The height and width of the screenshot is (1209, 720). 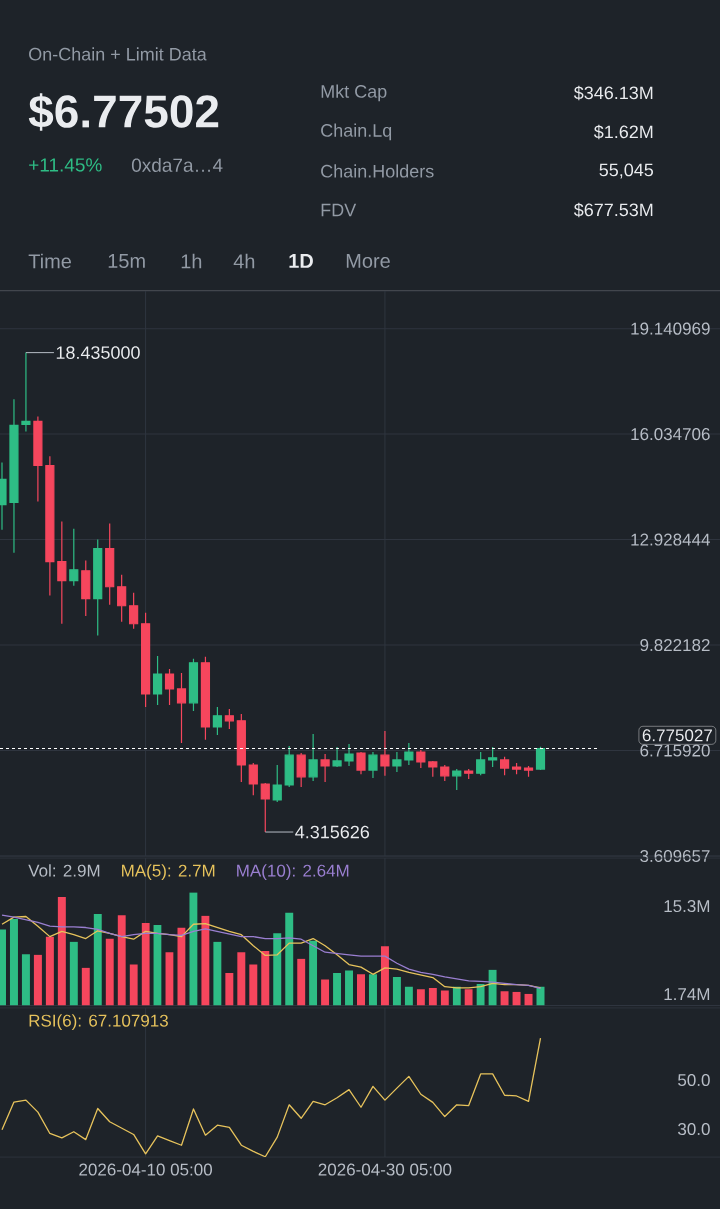 What do you see at coordinates (687, 994) in the screenshot?
I see `y-tick-label: 1.74M` at bounding box center [687, 994].